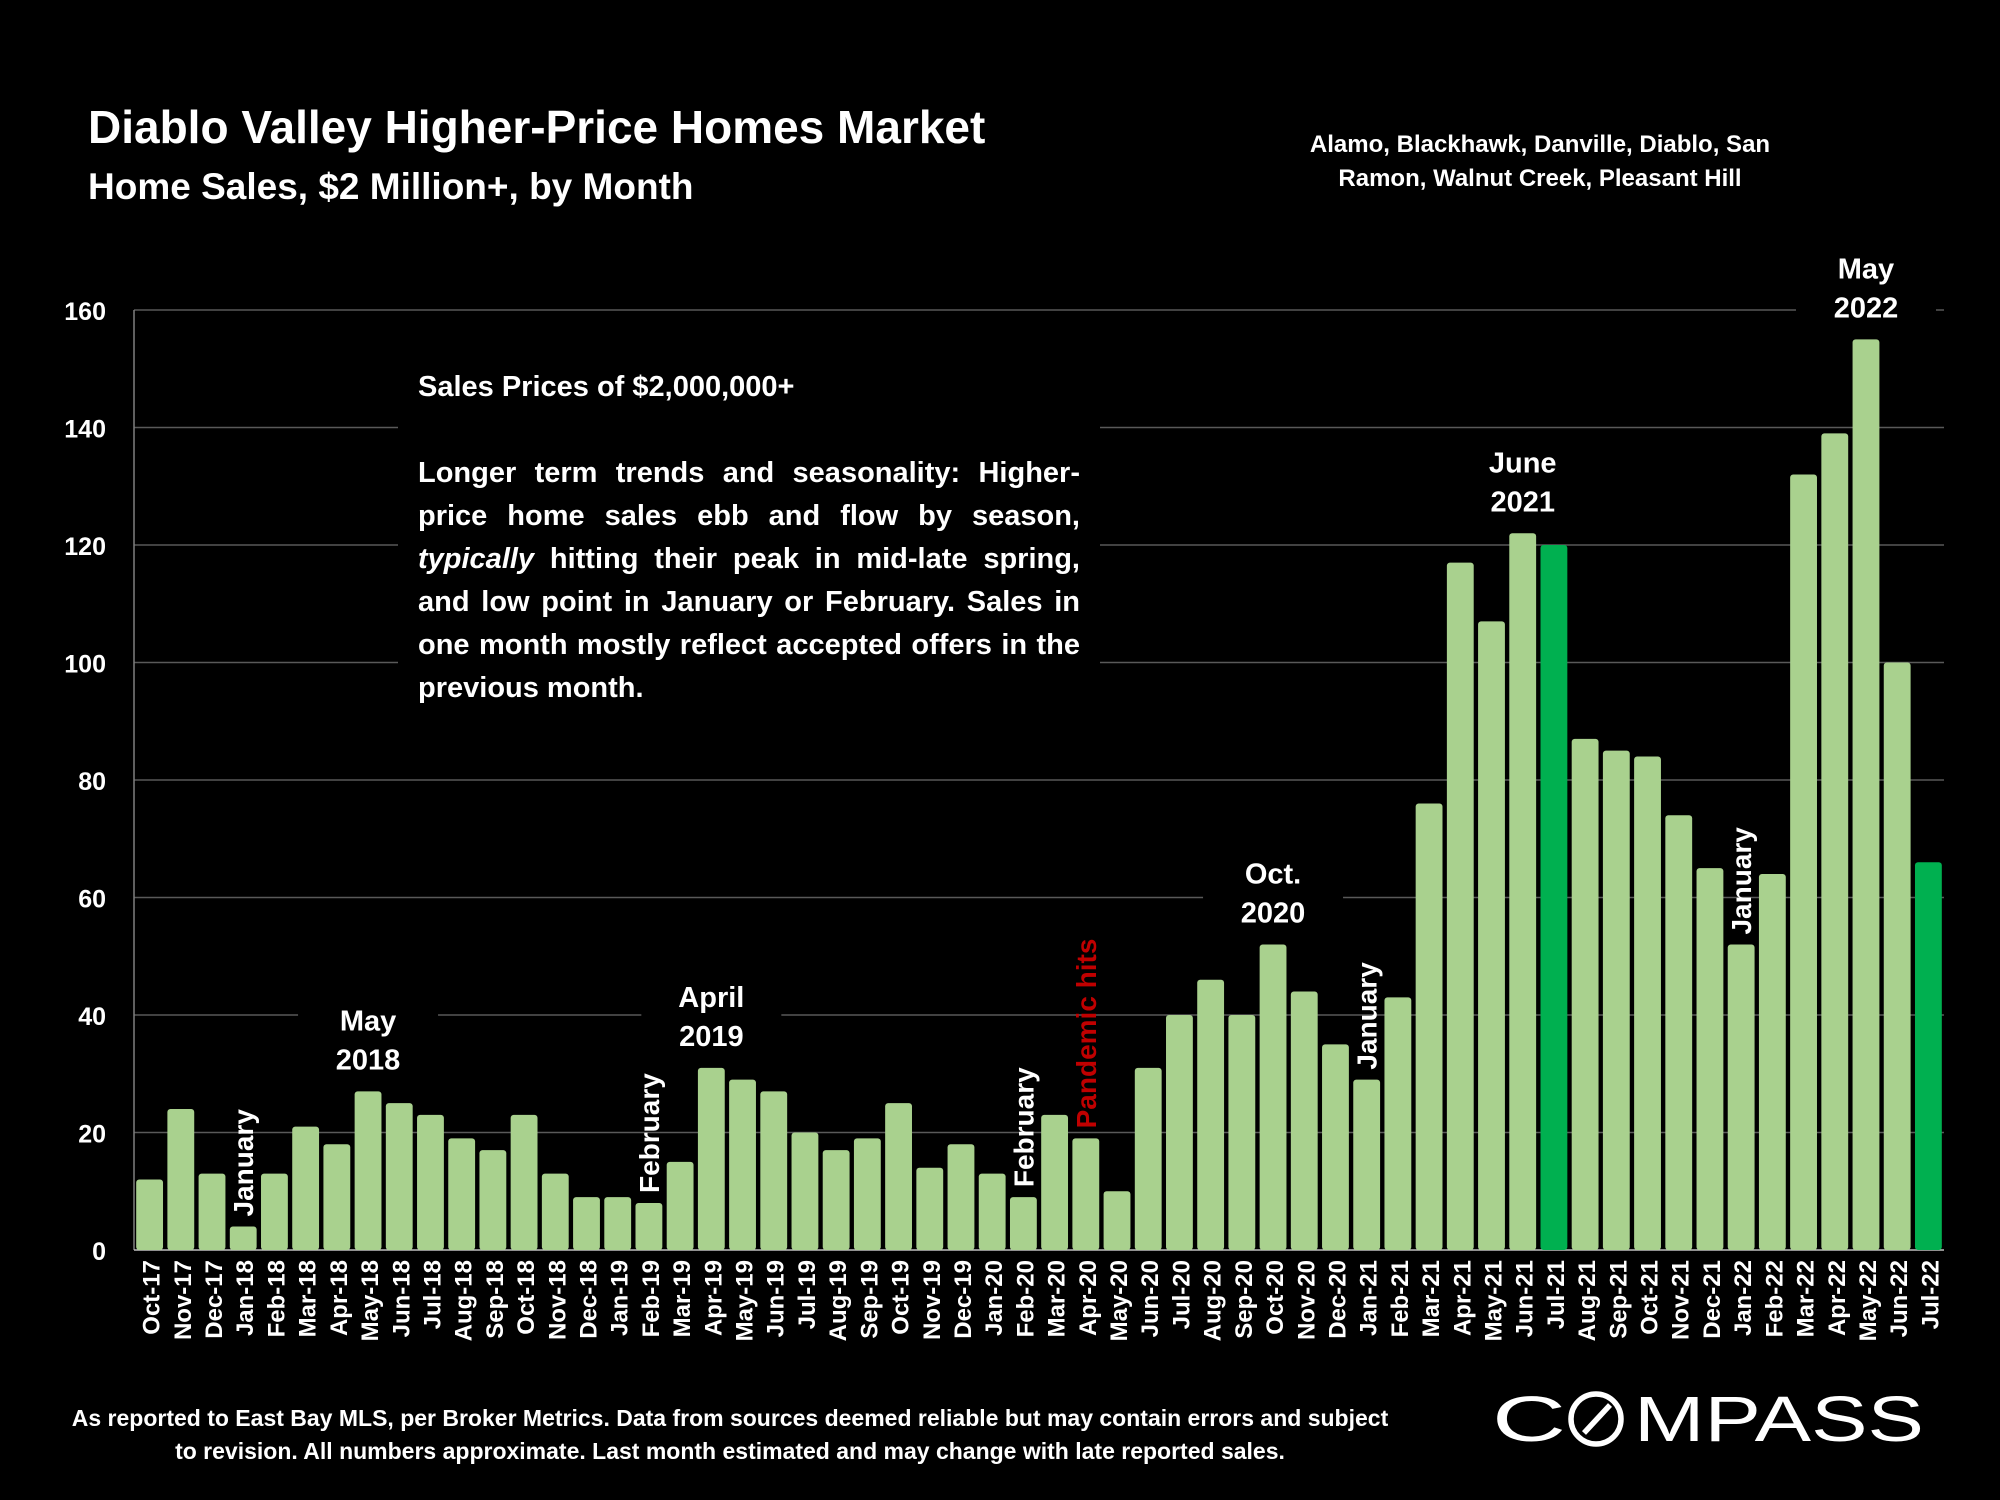 Image resolution: width=2000 pixels, height=1500 pixels. Describe the element at coordinates (1650, 1297) in the screenshot. I see `x-tick-label: Oct-21` at that location.